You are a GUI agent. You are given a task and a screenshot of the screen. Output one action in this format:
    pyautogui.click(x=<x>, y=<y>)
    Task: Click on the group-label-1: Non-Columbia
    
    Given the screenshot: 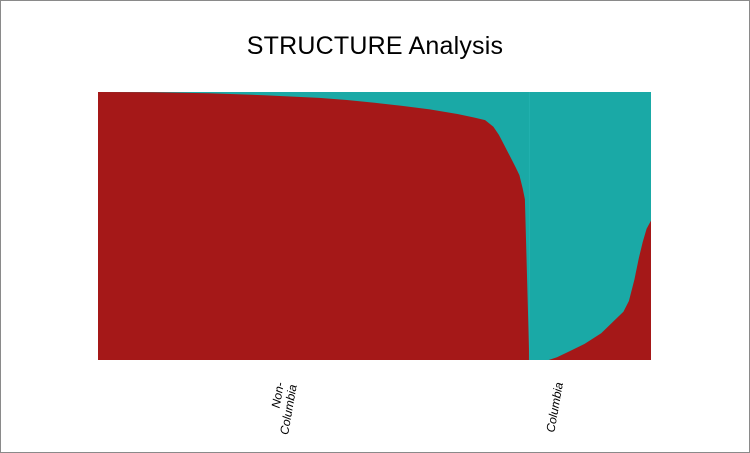 What is the action you would take?
    pyautogui.click(x=281, y=408)
    